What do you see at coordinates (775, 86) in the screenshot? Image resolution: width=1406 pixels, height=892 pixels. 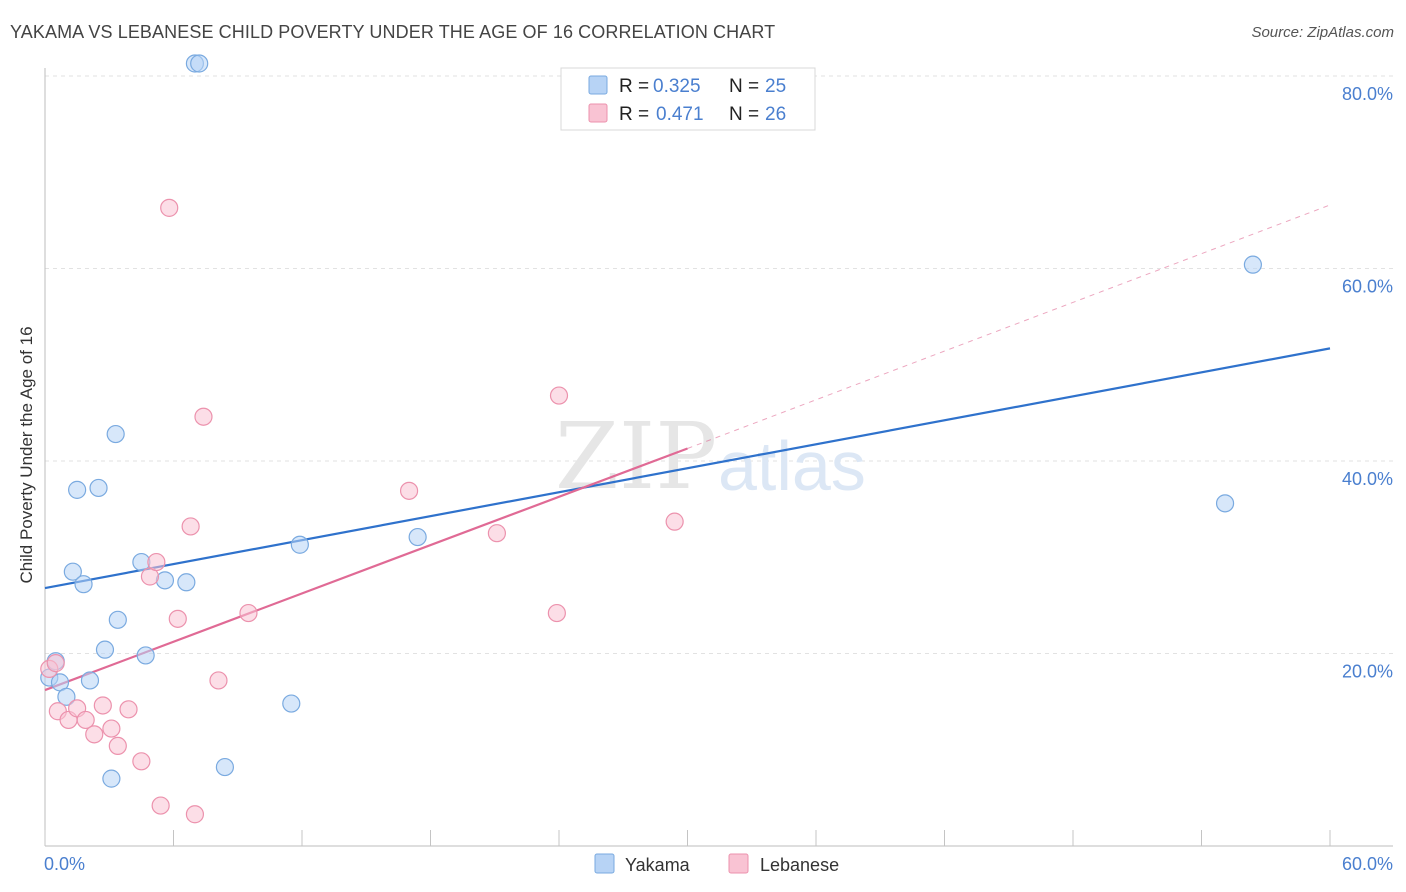 I see `legend-n-value-yakama: 25` at bounding box center [775, 86].